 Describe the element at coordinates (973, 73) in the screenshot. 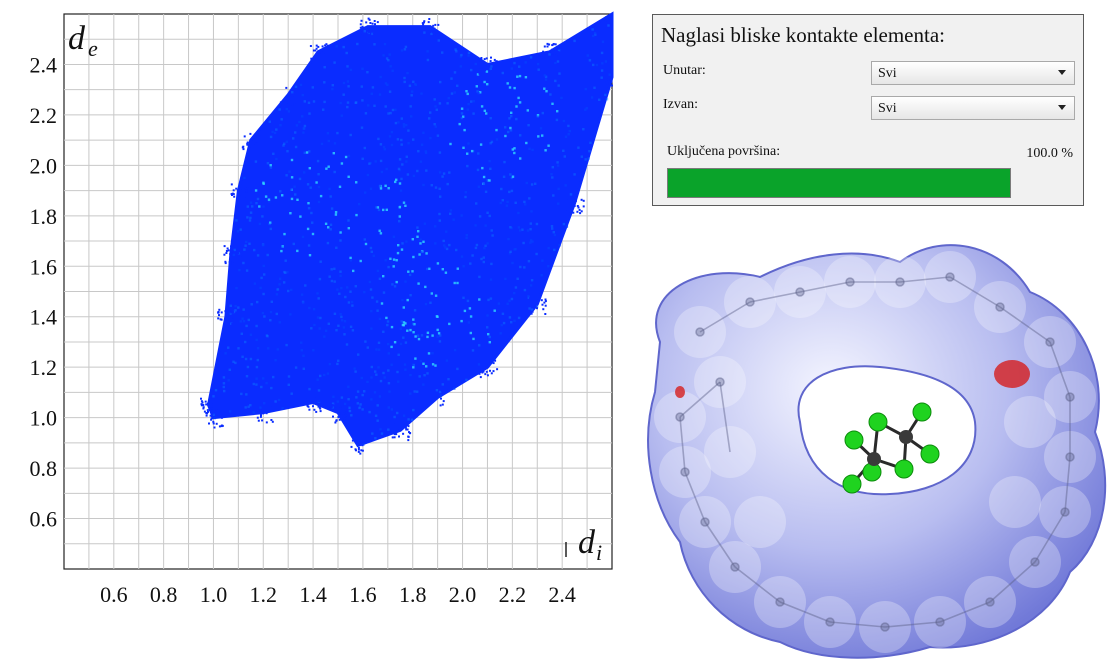

I see `inside-select: Svi` at that location.